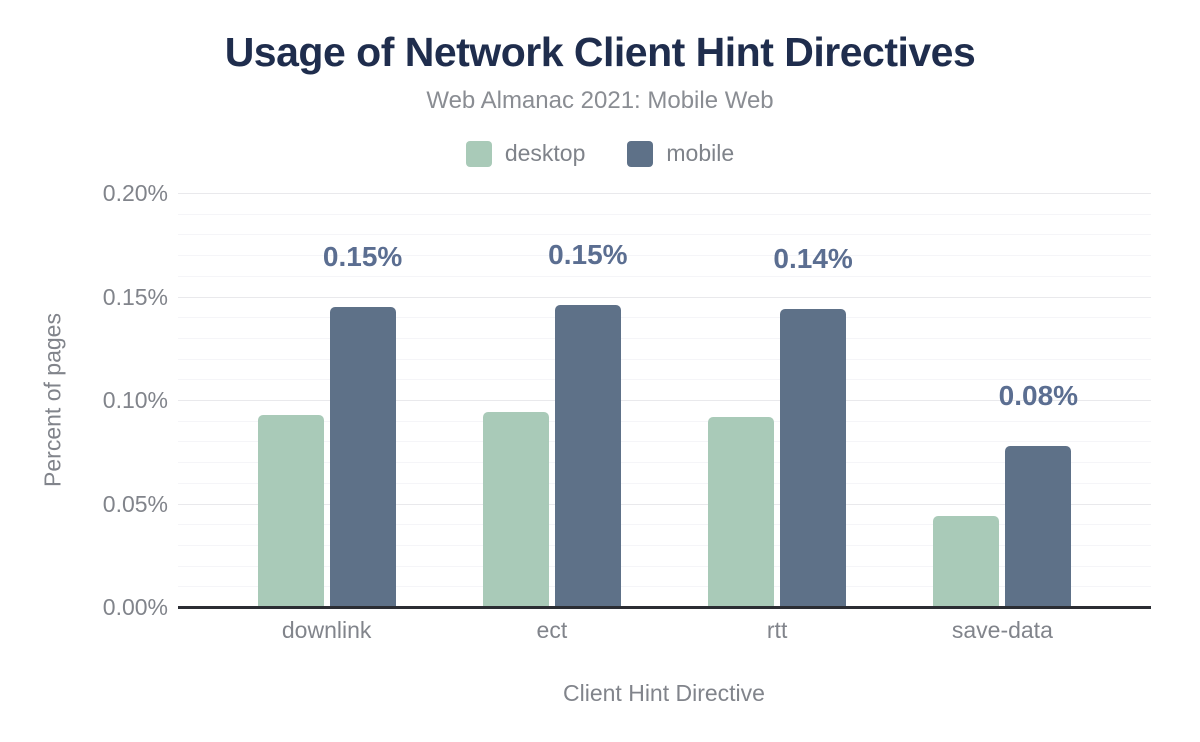  What do you see at coordinates (600, 52) in the screenshot?
I see `chart-title: Usage of Network Client Hint Directives` at bounding box center [600, 52].